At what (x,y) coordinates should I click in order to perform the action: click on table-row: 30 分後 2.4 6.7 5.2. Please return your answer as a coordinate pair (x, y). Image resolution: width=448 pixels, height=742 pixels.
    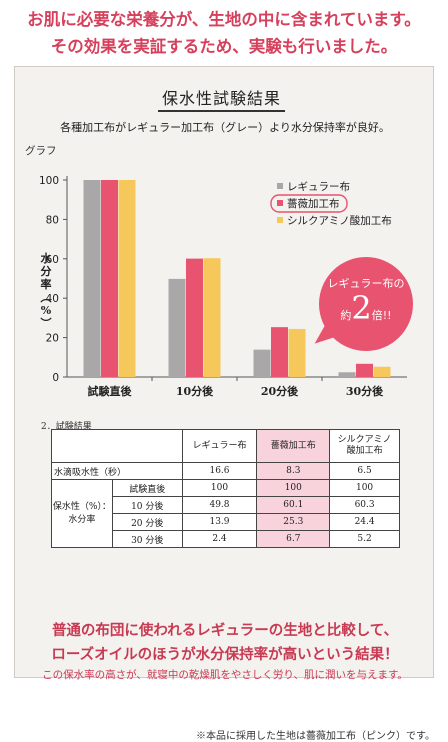
    Looking at the image, I should click on (226, 539).